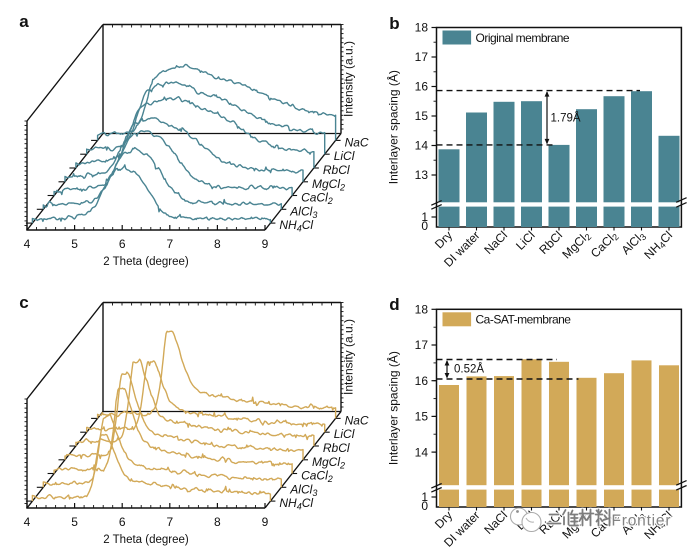 The height and width of the screenshot is (551, 699). What do you see at coordinates (469, 369) in the screenshot?
I see `svg-text: 0.52Å` at bounding box center [469, 369].